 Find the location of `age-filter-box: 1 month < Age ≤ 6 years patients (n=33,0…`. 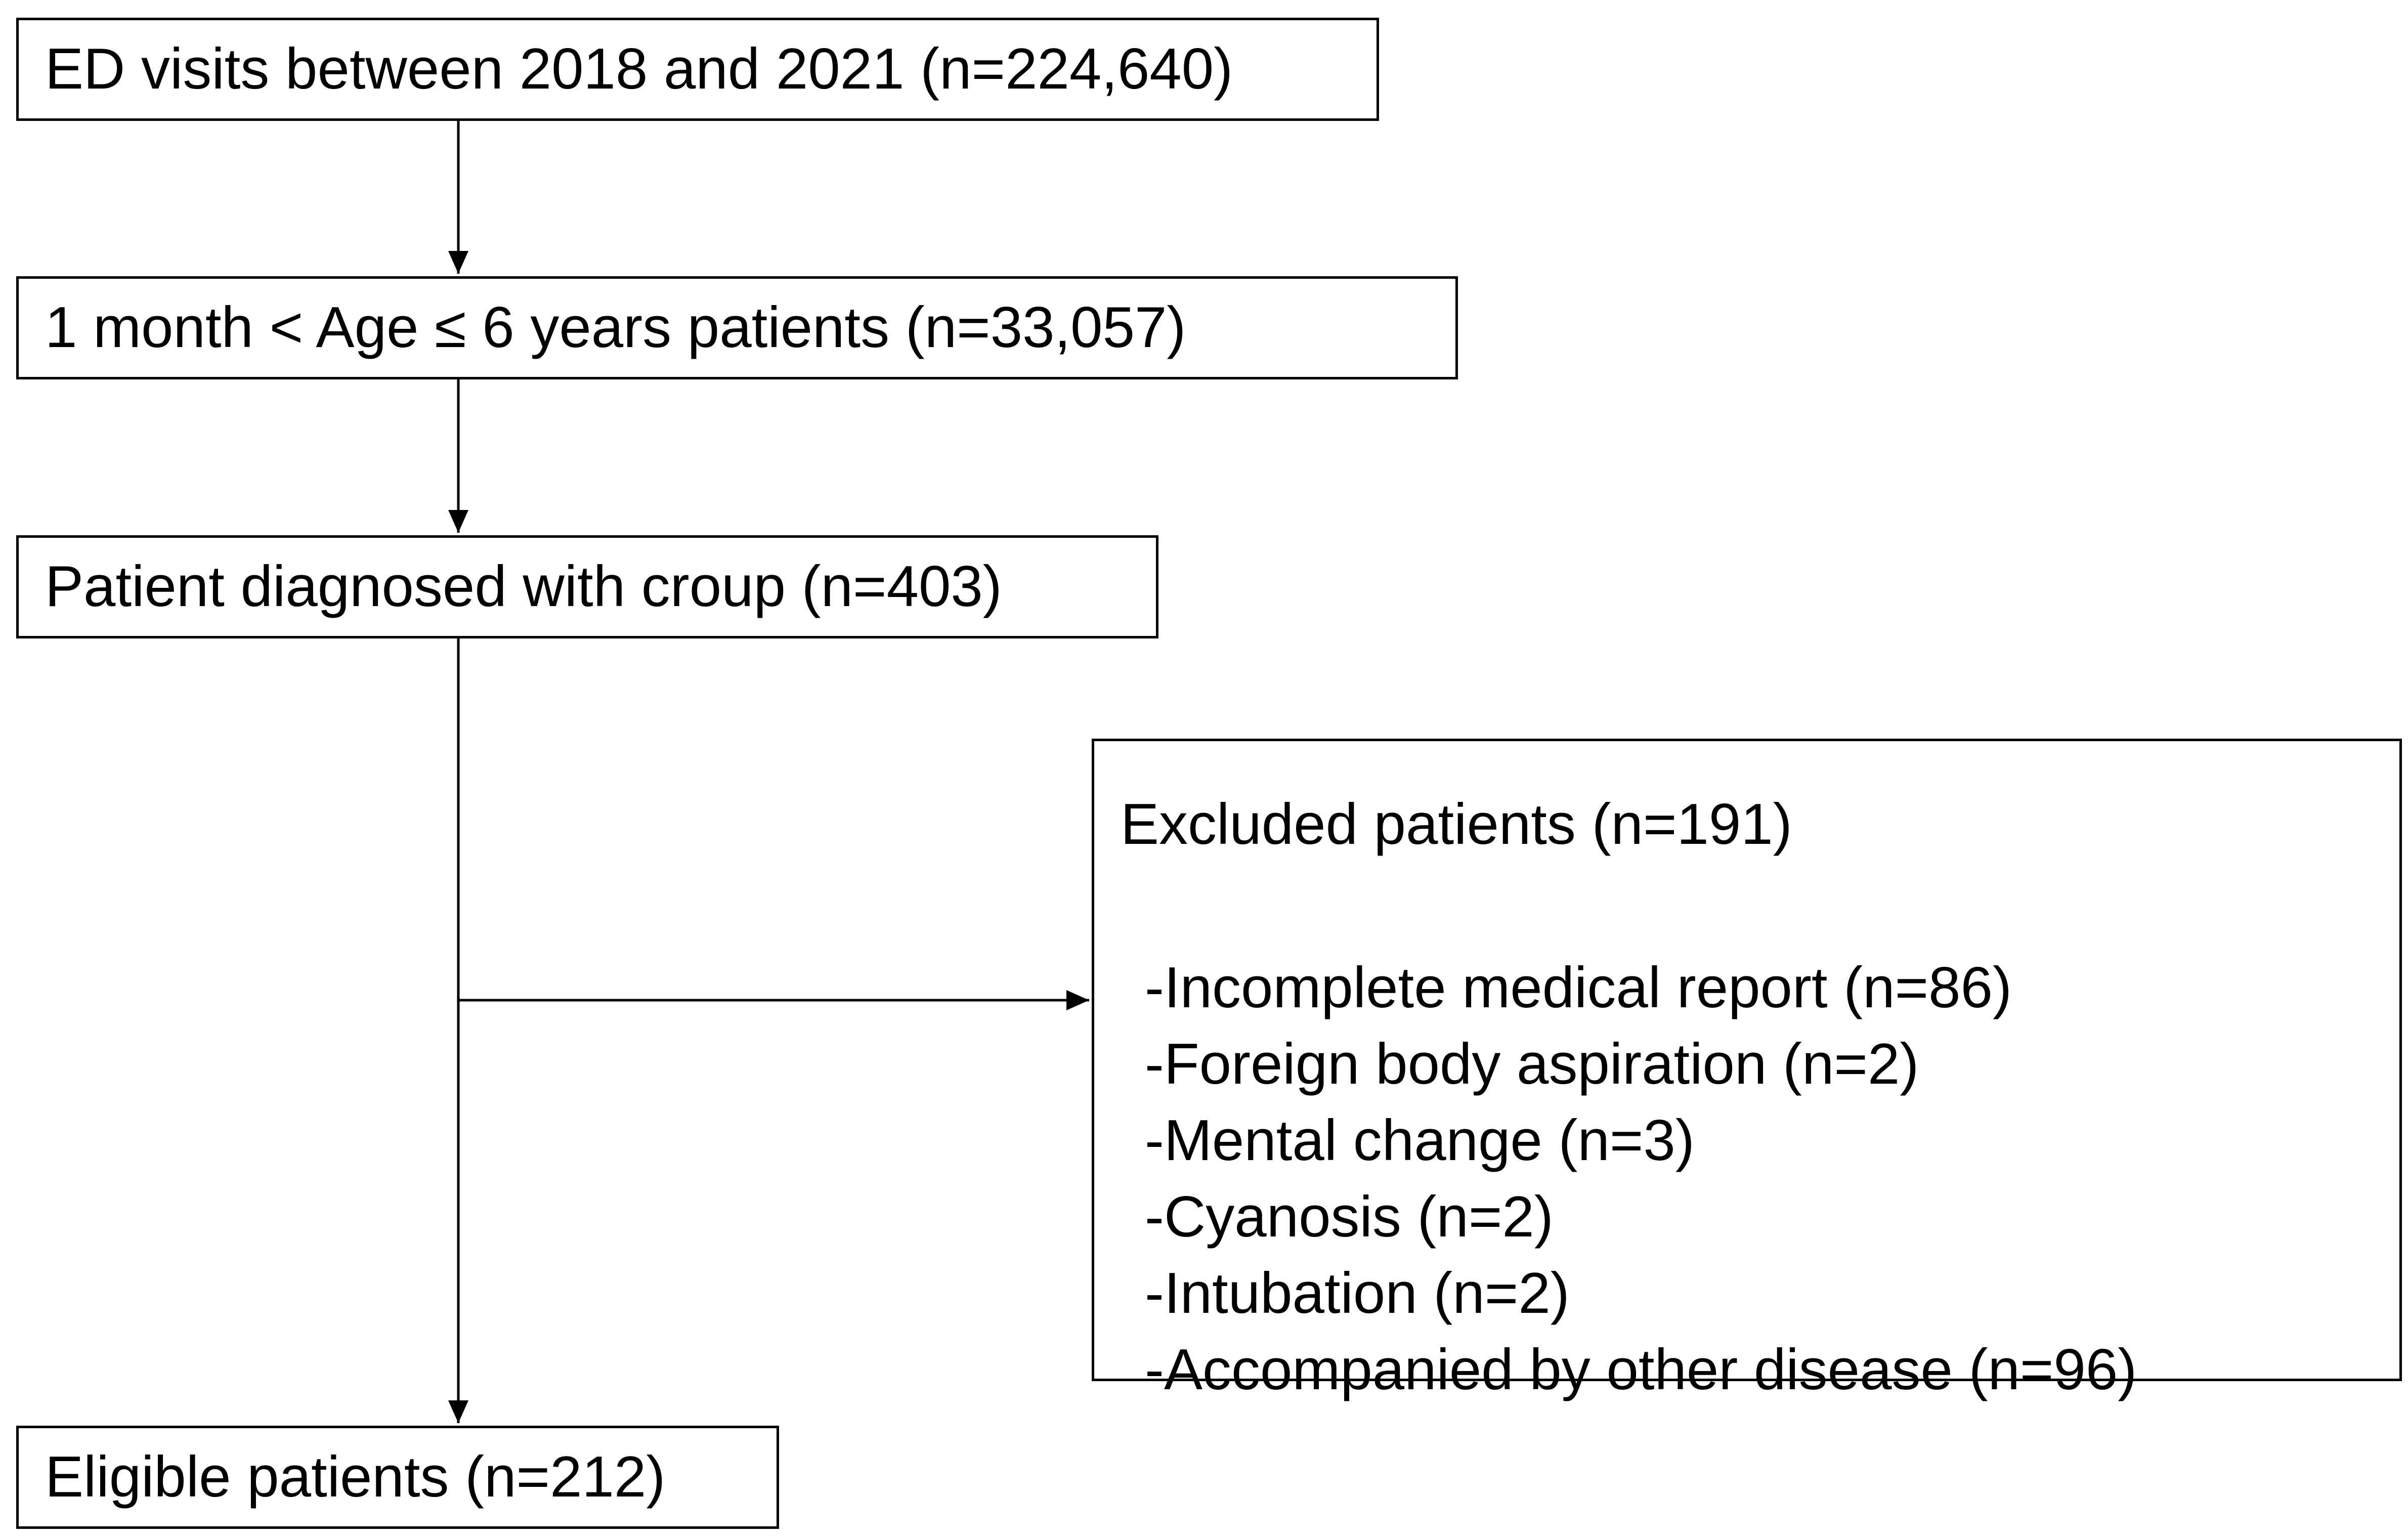

age-filter-box: 1 month < Age ≤ 6 years patients (n=33,0… is located at coordinates (737, 327).